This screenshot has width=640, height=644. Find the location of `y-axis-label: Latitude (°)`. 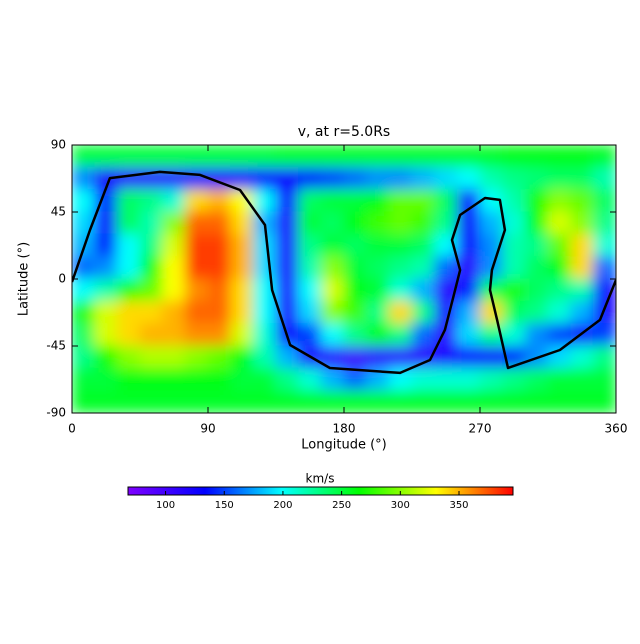

y-axis-label: Latitude (°) is located at coordinates (24, 279).